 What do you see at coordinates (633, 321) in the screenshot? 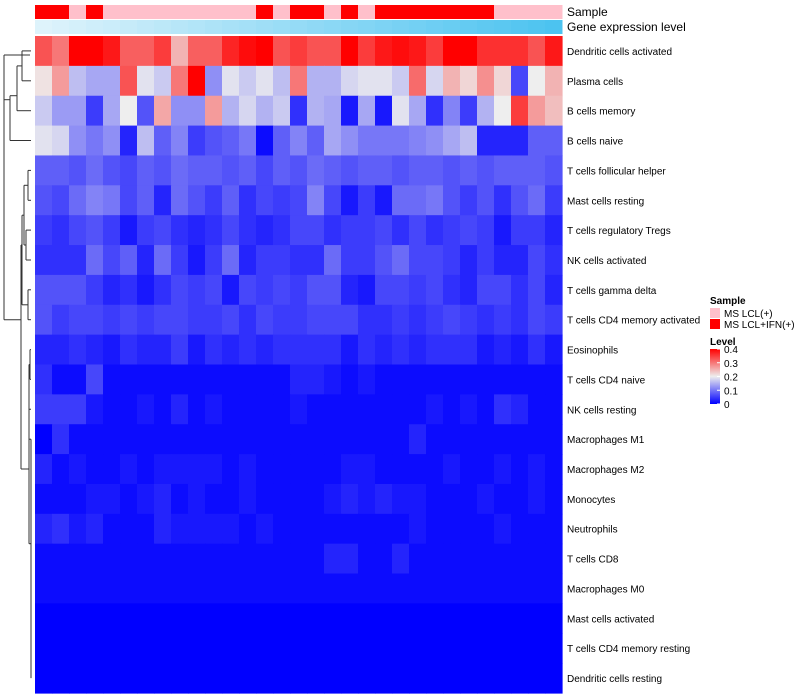
I see `row-label: T cells CD4 memory activated` at bounding box center [633, 321].